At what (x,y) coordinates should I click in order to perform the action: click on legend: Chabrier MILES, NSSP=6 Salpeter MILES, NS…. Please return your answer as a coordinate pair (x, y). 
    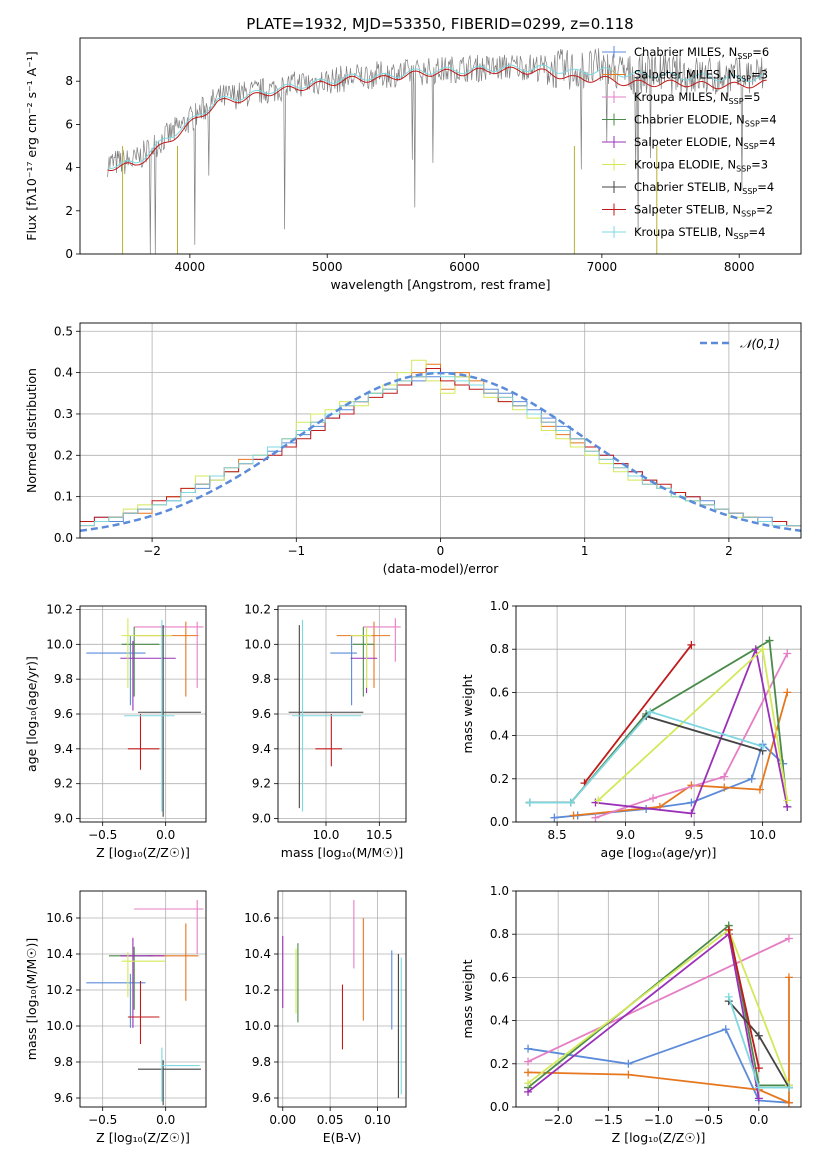
    Looking at the image, I should click on (689, 143).